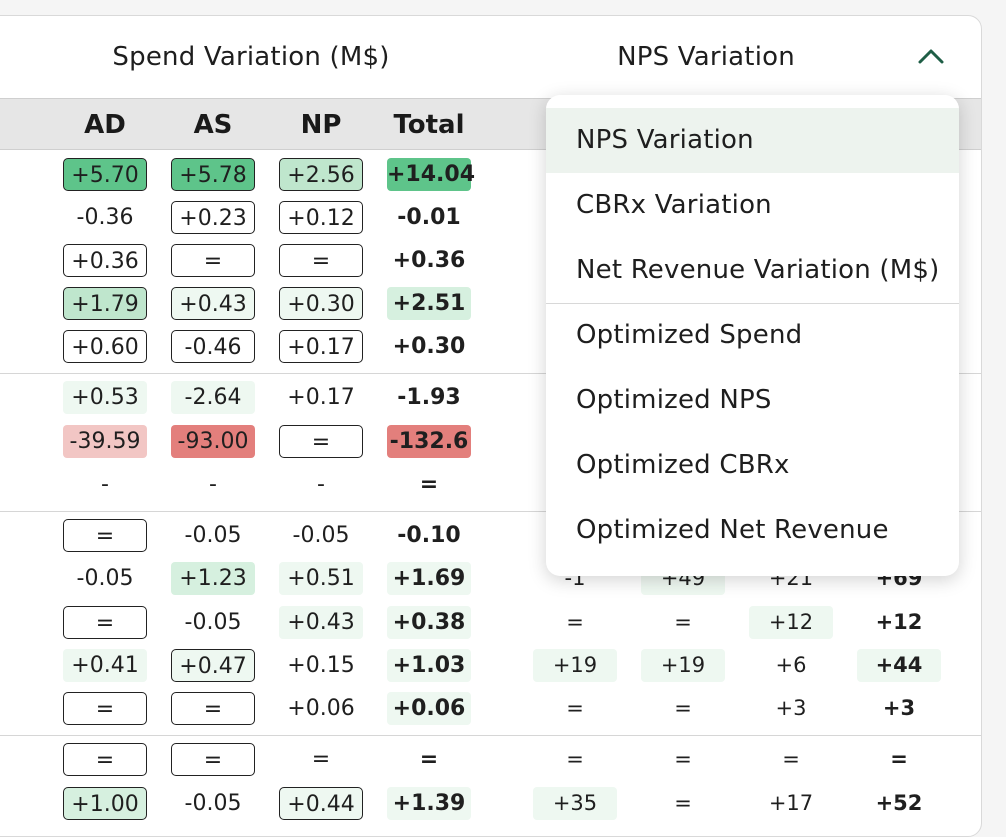 The height and width of the screenshot is (837, 1006). I want to click on spend-cell-total: -0.01, so click(429, 217).